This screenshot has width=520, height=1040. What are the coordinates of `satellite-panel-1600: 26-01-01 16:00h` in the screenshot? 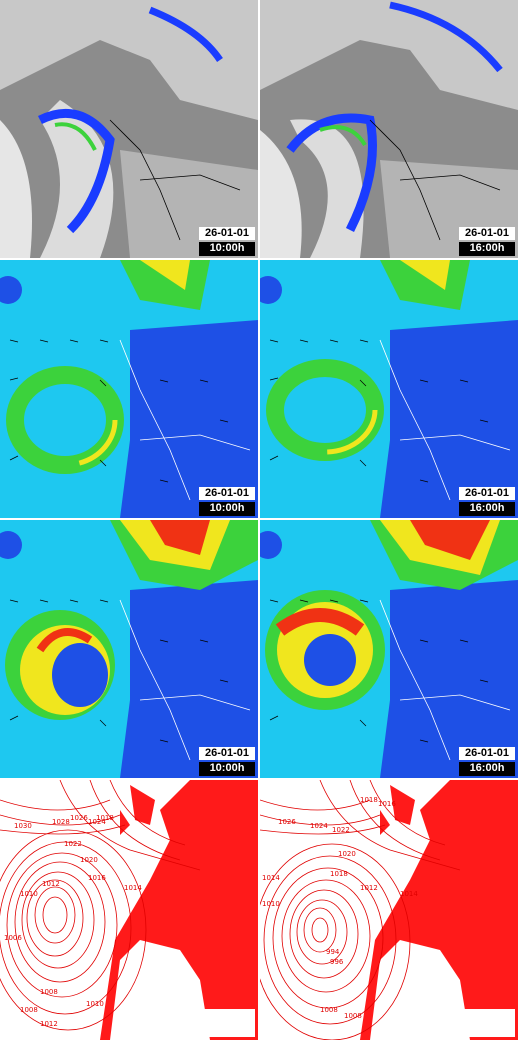 It's located at (389, 129).